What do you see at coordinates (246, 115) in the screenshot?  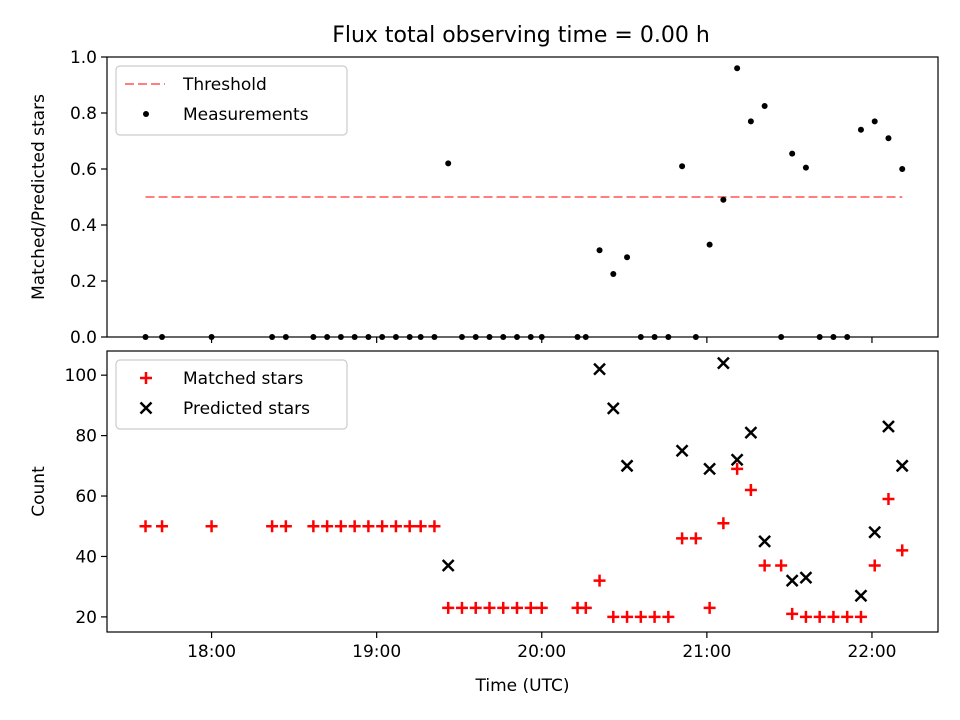 I see `legend-label: Measurements` at bounding box center [246, 115].